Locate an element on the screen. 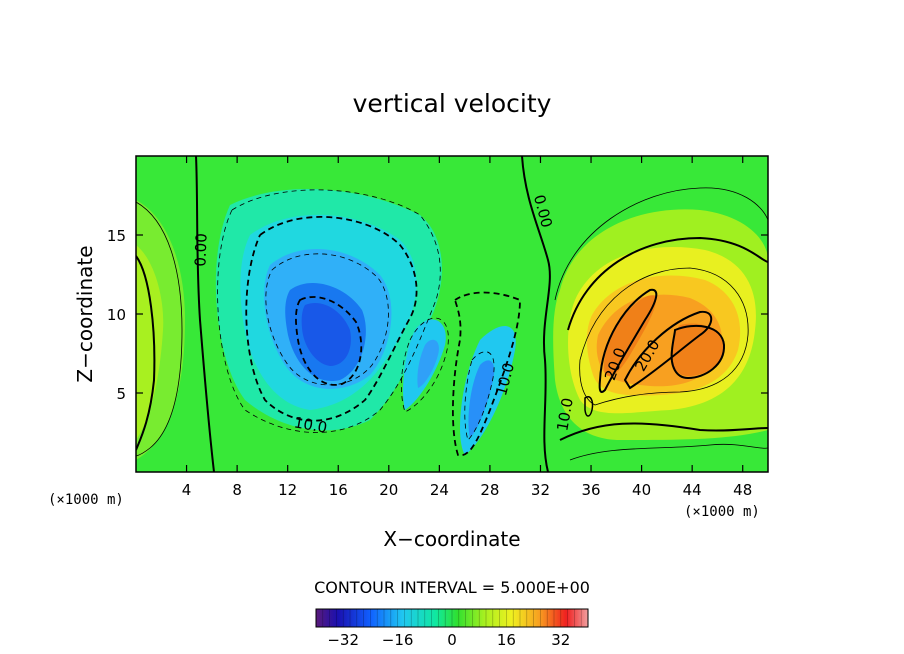  y-tick-label: 15 is located at coordinates (116, 236).